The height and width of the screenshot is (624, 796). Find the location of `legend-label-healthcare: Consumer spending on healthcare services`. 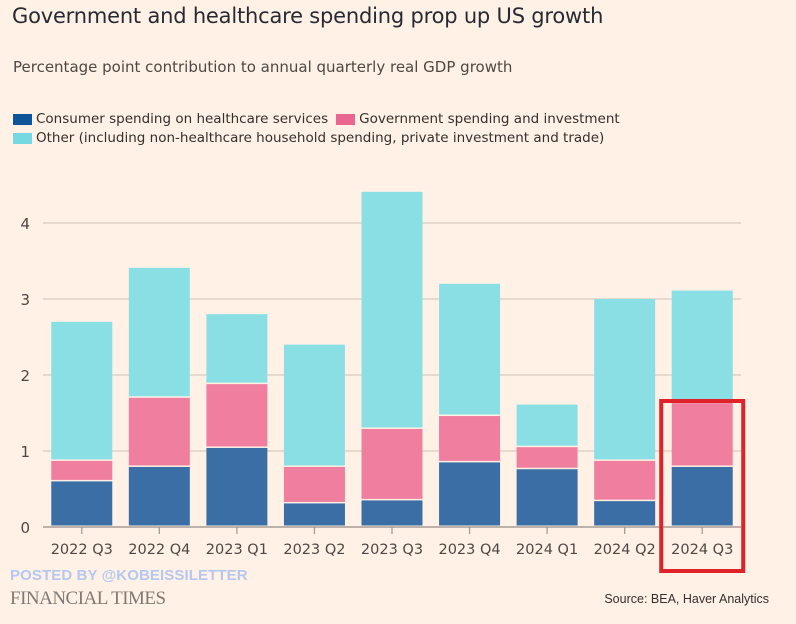

legend-label-healthcare: Consumer spending on healthcare services is located at coordinates (182, 119).